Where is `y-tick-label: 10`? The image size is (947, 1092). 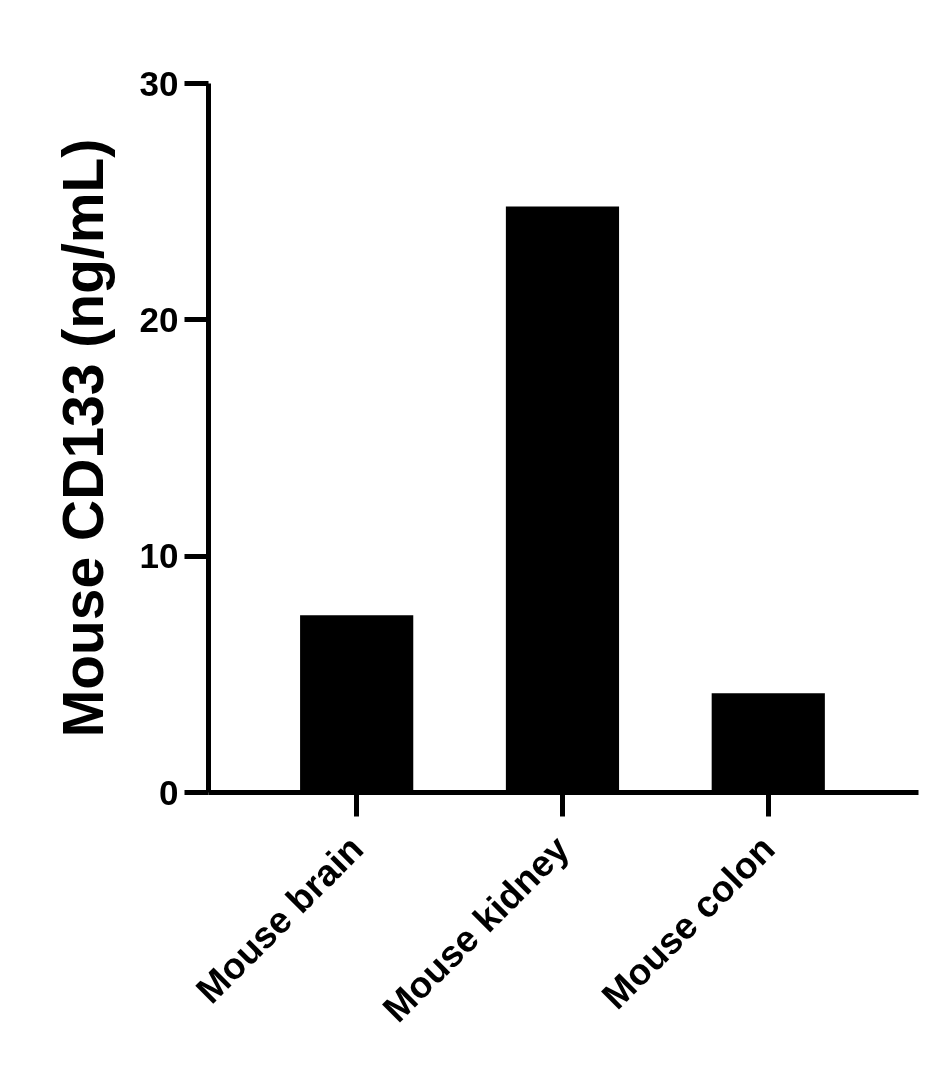 y-tick-label: 10 is located at coordinates (159, 556).